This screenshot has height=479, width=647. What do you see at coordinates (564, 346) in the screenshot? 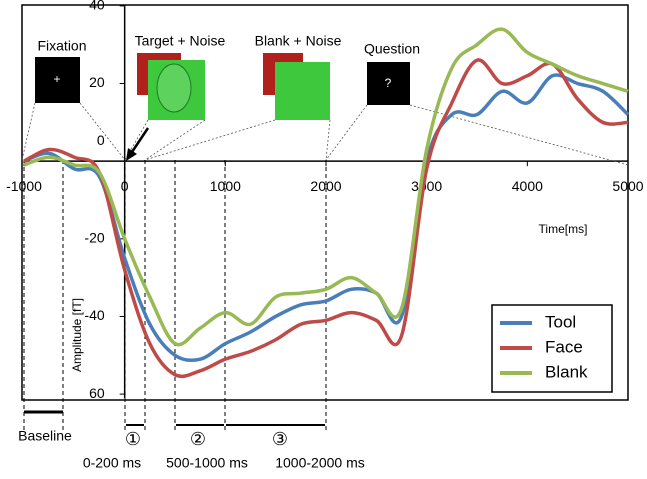
I see `legend-label: Face` at bounding box center [564, 346].